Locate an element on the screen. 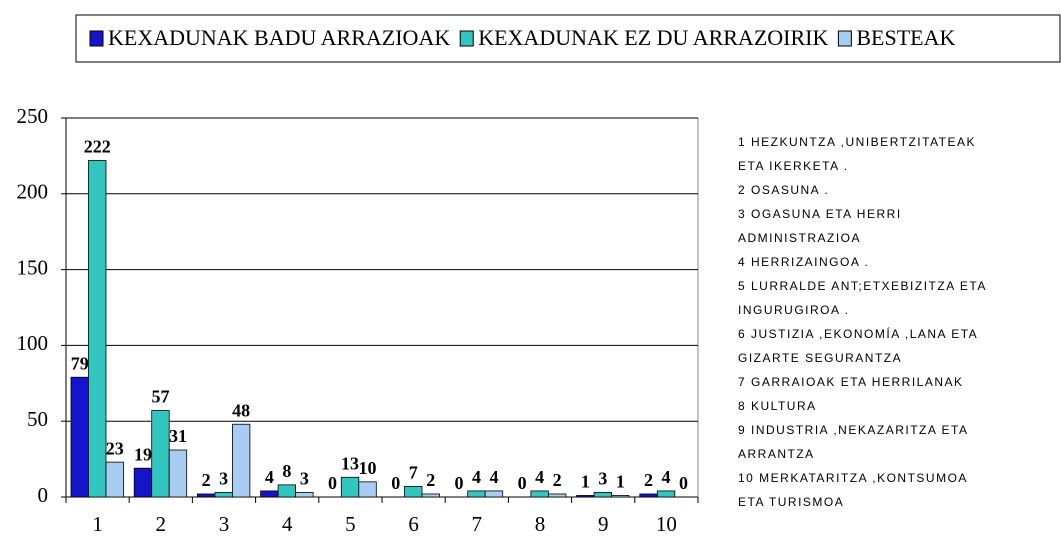 This screenshot has height=552, width=1061. note: 8 KULTURA is located at coordinates (777, 406).